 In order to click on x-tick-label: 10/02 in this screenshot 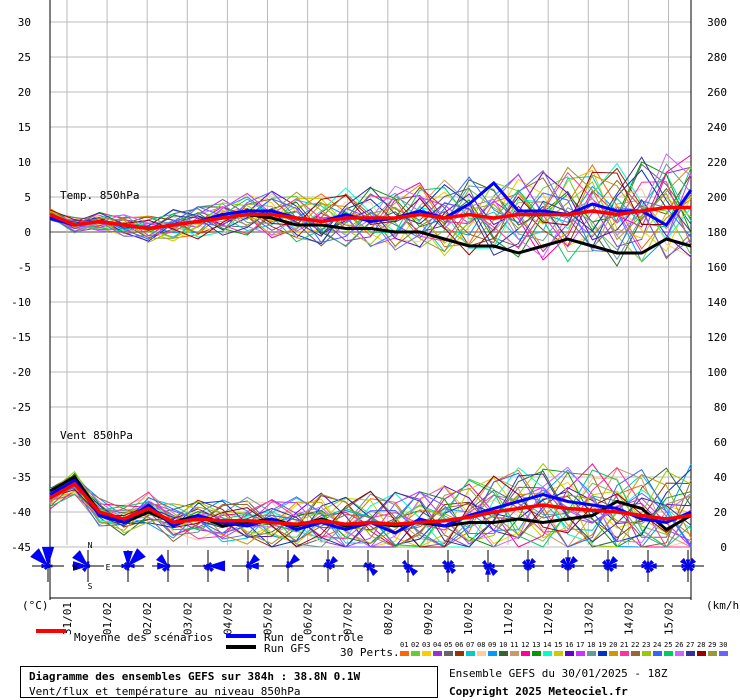, I will do `click(468, 618)`.